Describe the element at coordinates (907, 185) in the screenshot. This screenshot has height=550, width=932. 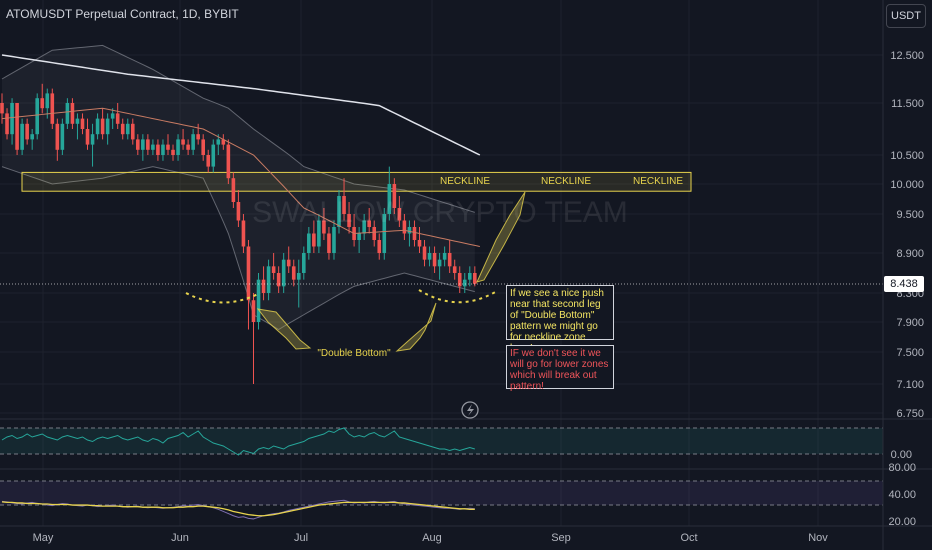
I see `price-tick: 10.000` at that location.